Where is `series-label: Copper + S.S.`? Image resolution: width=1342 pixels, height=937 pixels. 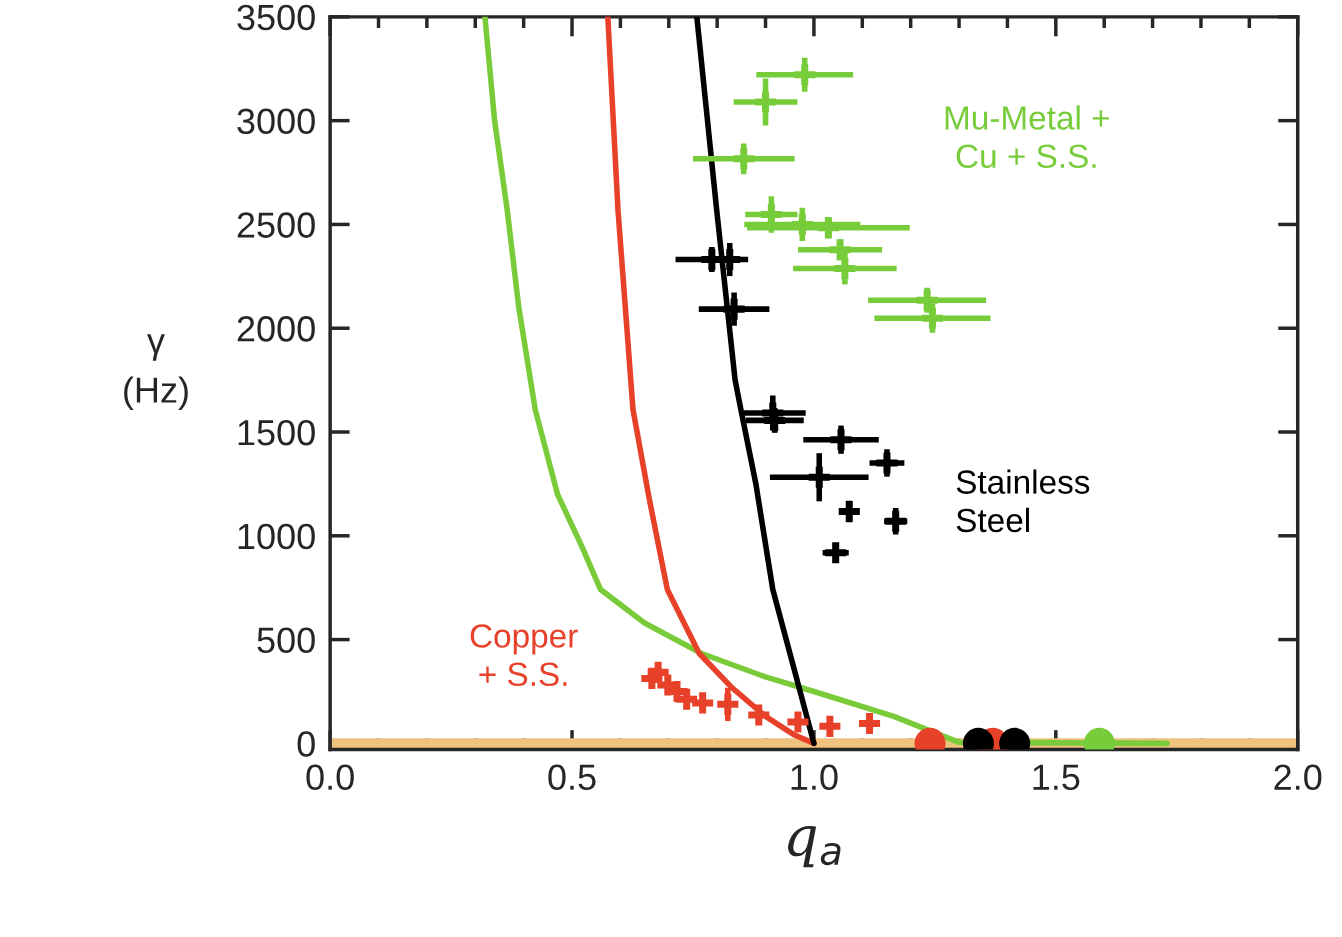
series-label: Copper + S.S. is located at coordinates (524, 655).